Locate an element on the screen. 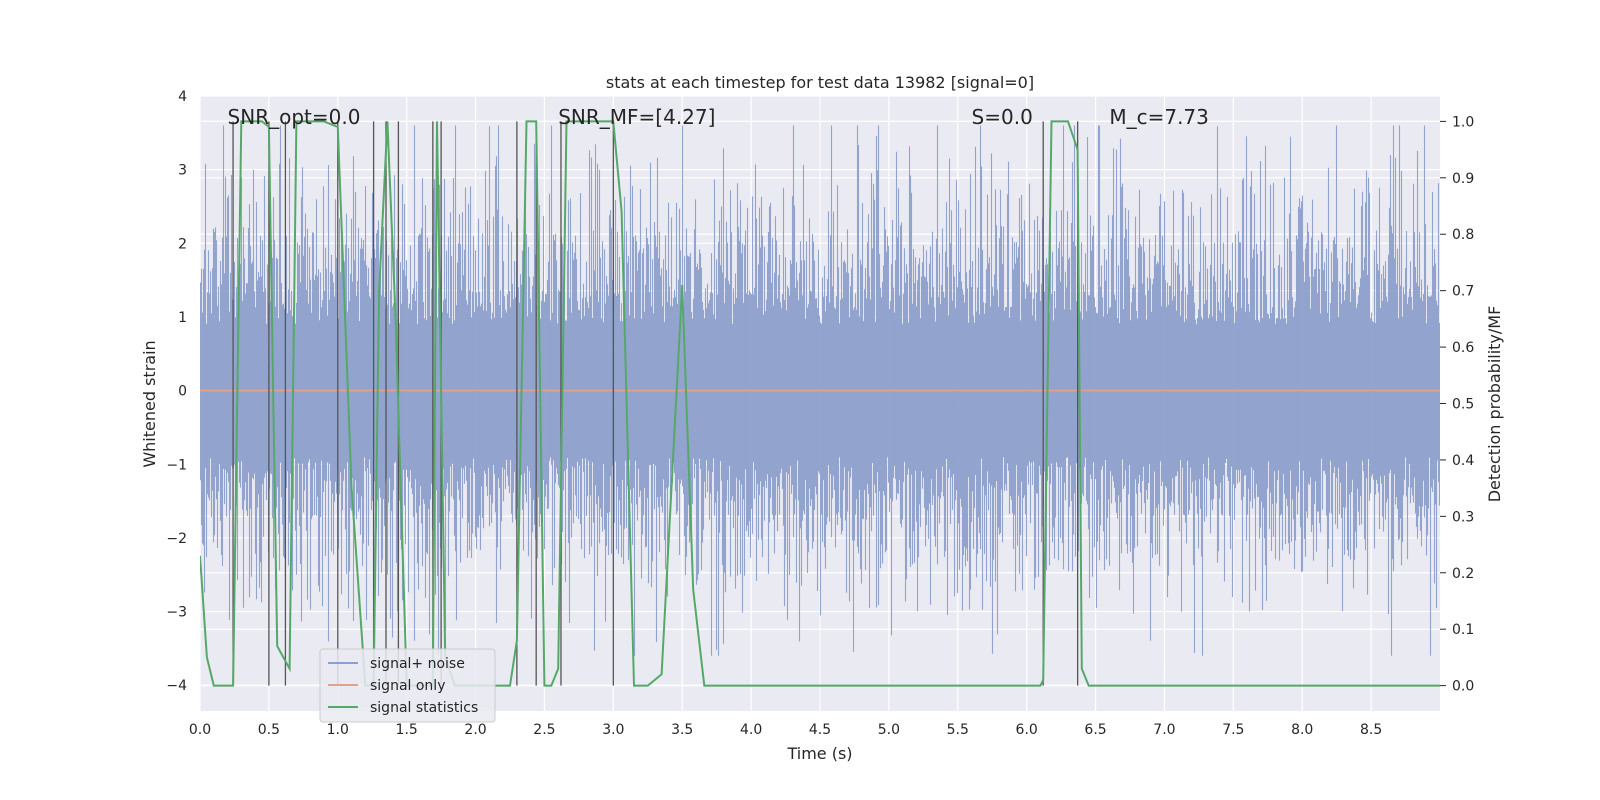 This screenshot has width=1600, height=800. x-tick-label: 7.5 is located at coordinates (1233, 730).